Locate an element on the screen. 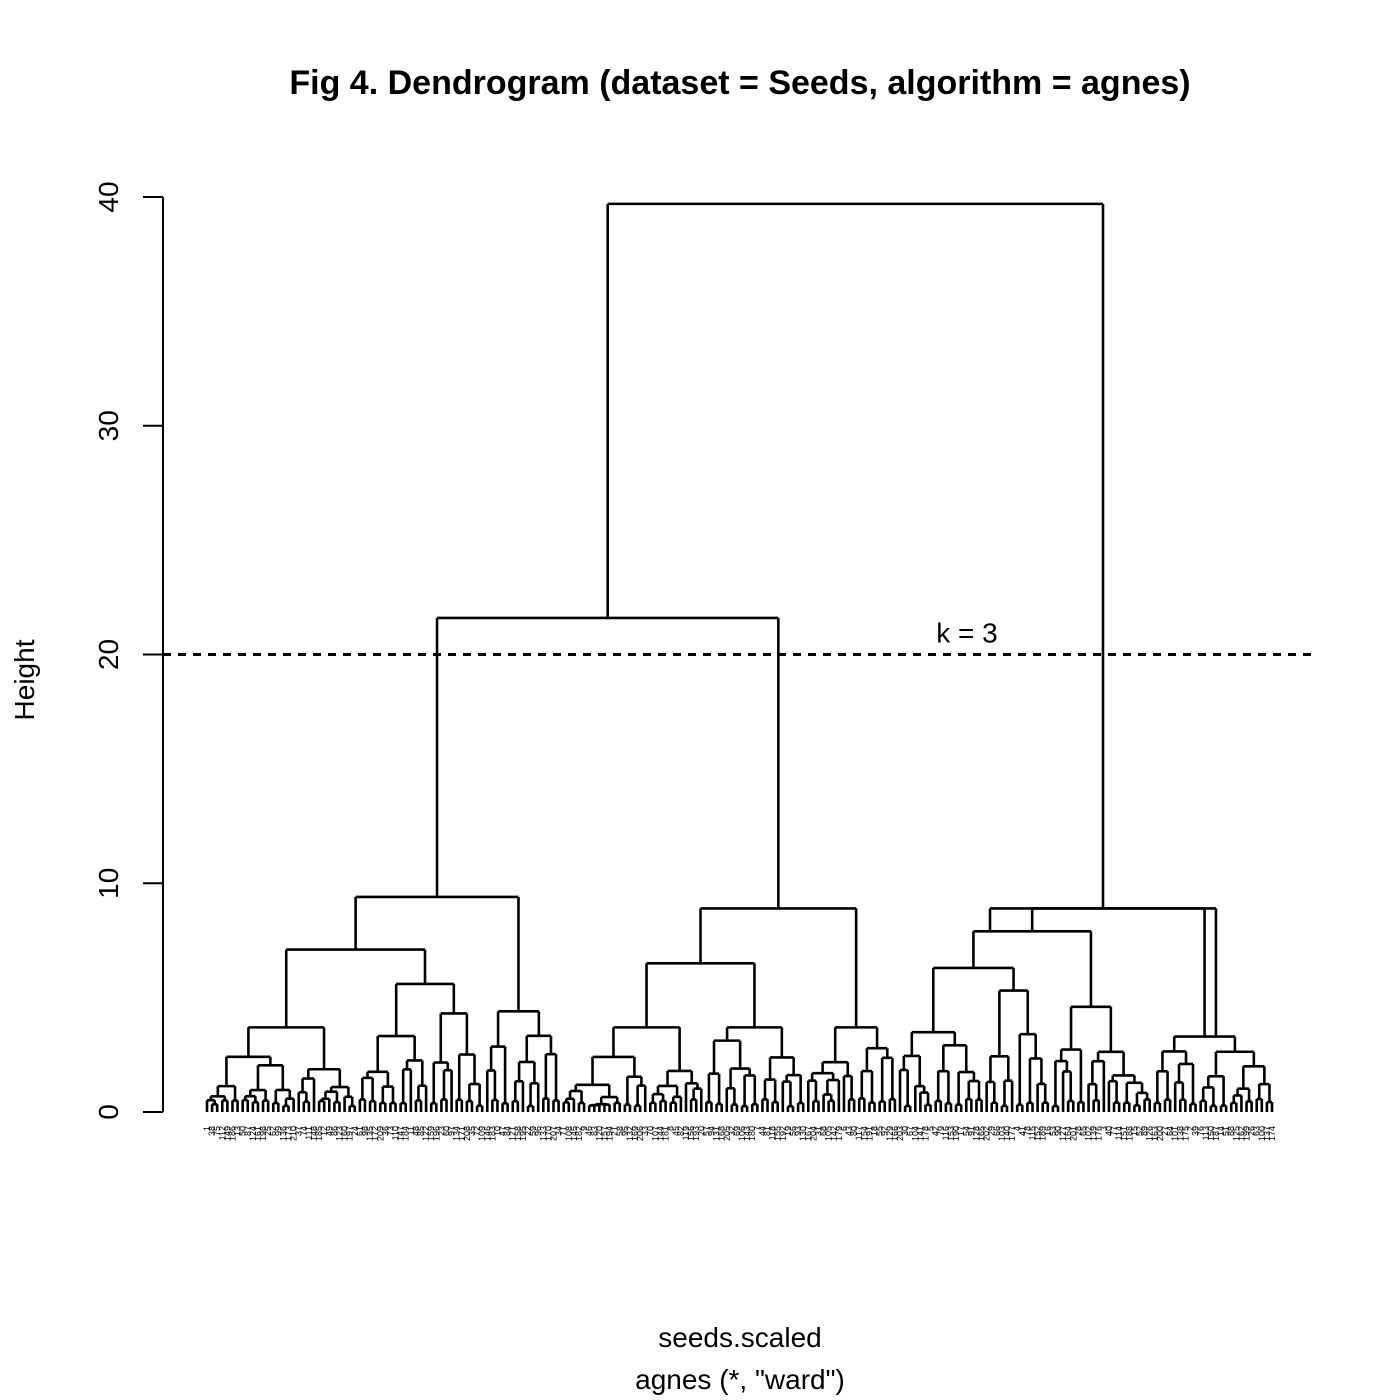  leaf-label: 132 is located at coordinates (630, 1133).